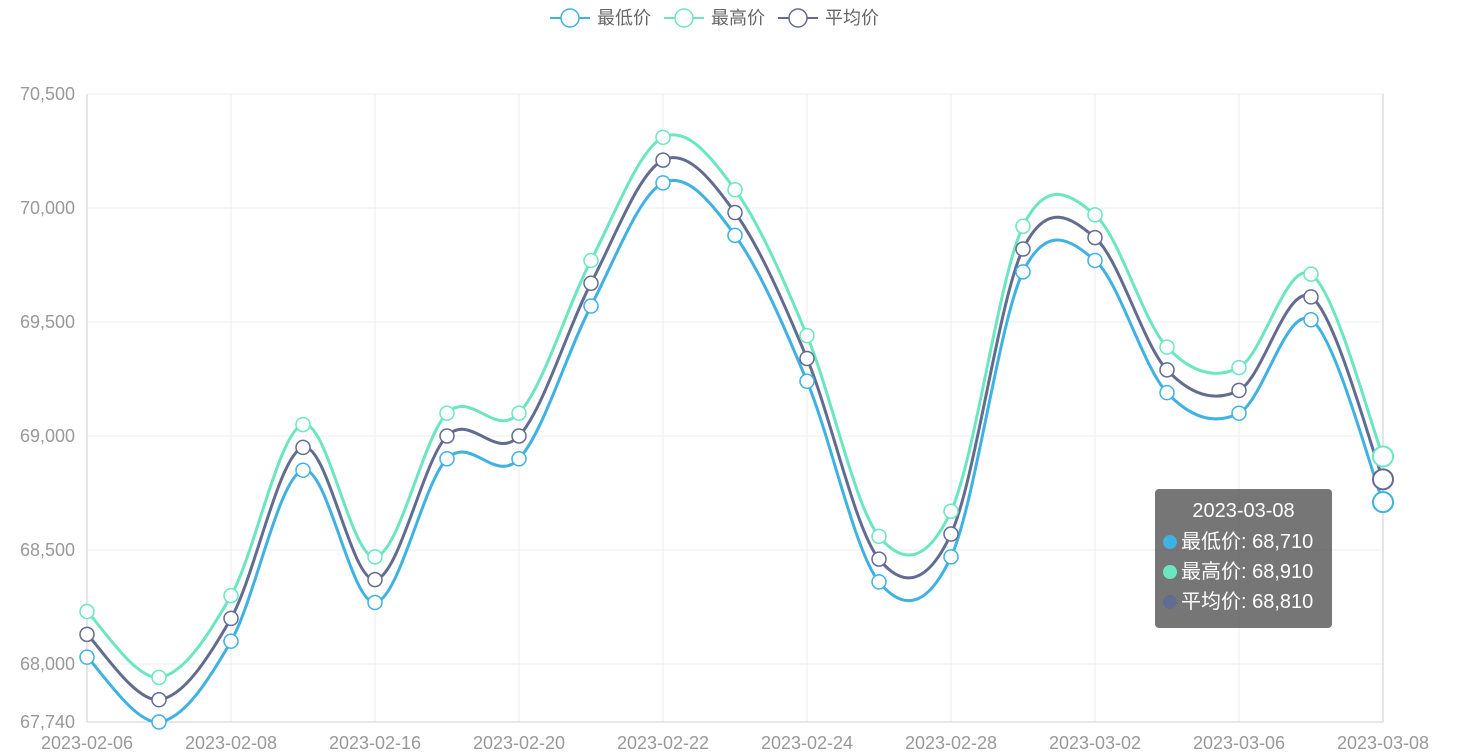  I want to click on y-tick-label: 70,000, so click(47, 208).